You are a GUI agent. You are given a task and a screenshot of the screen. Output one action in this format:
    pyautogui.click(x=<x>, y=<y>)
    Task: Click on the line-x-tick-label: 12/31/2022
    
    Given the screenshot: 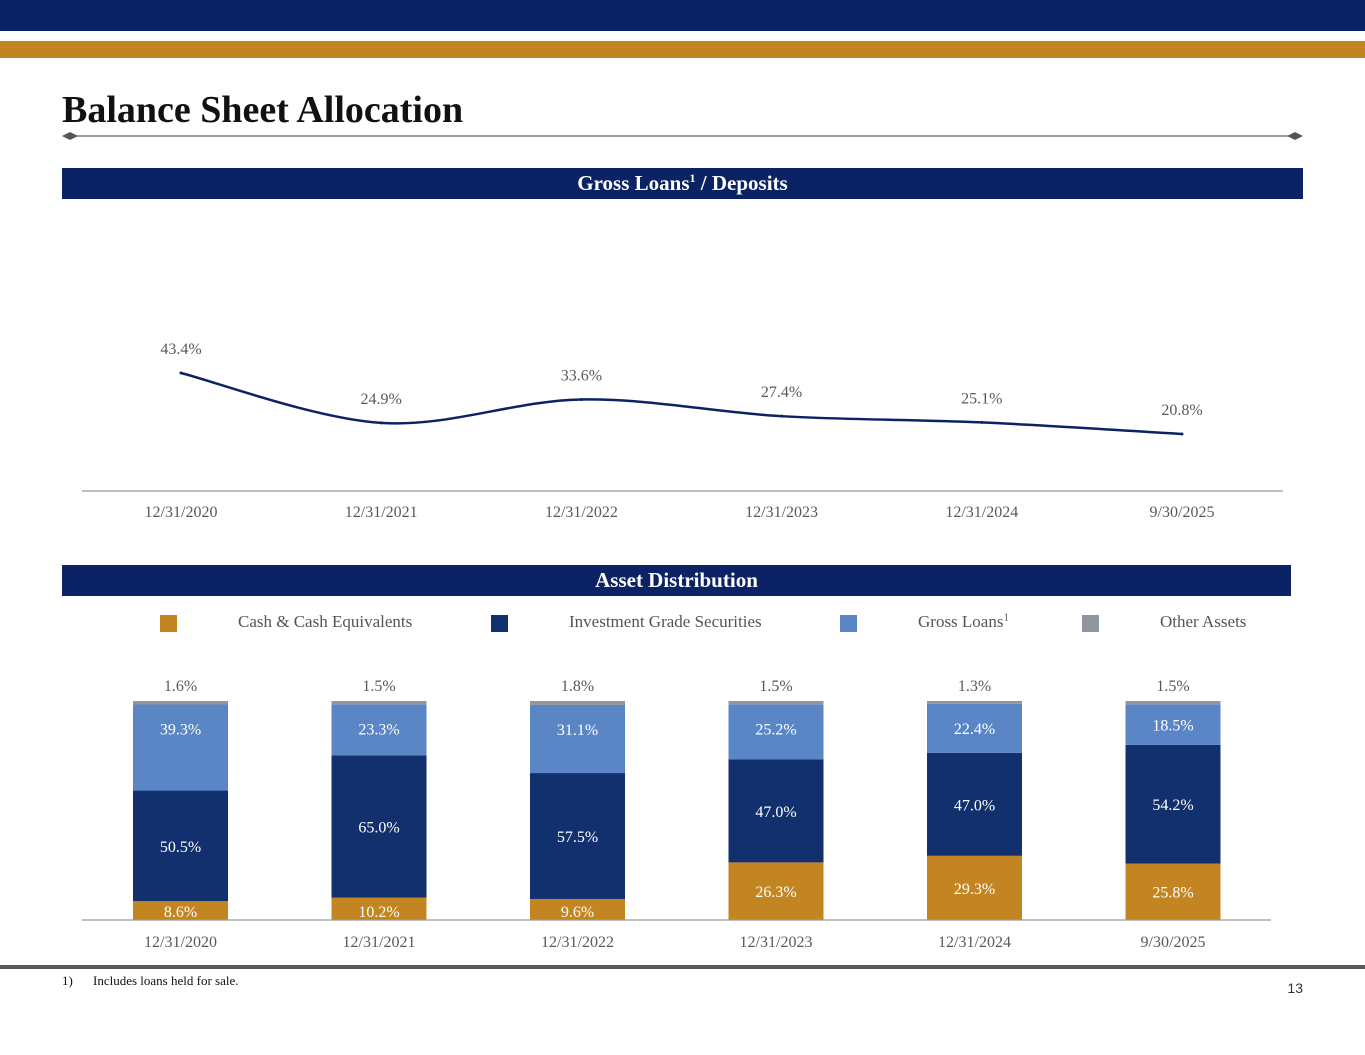 What is the action you would take?
    pyautogui.click(x=581, y=512)
    